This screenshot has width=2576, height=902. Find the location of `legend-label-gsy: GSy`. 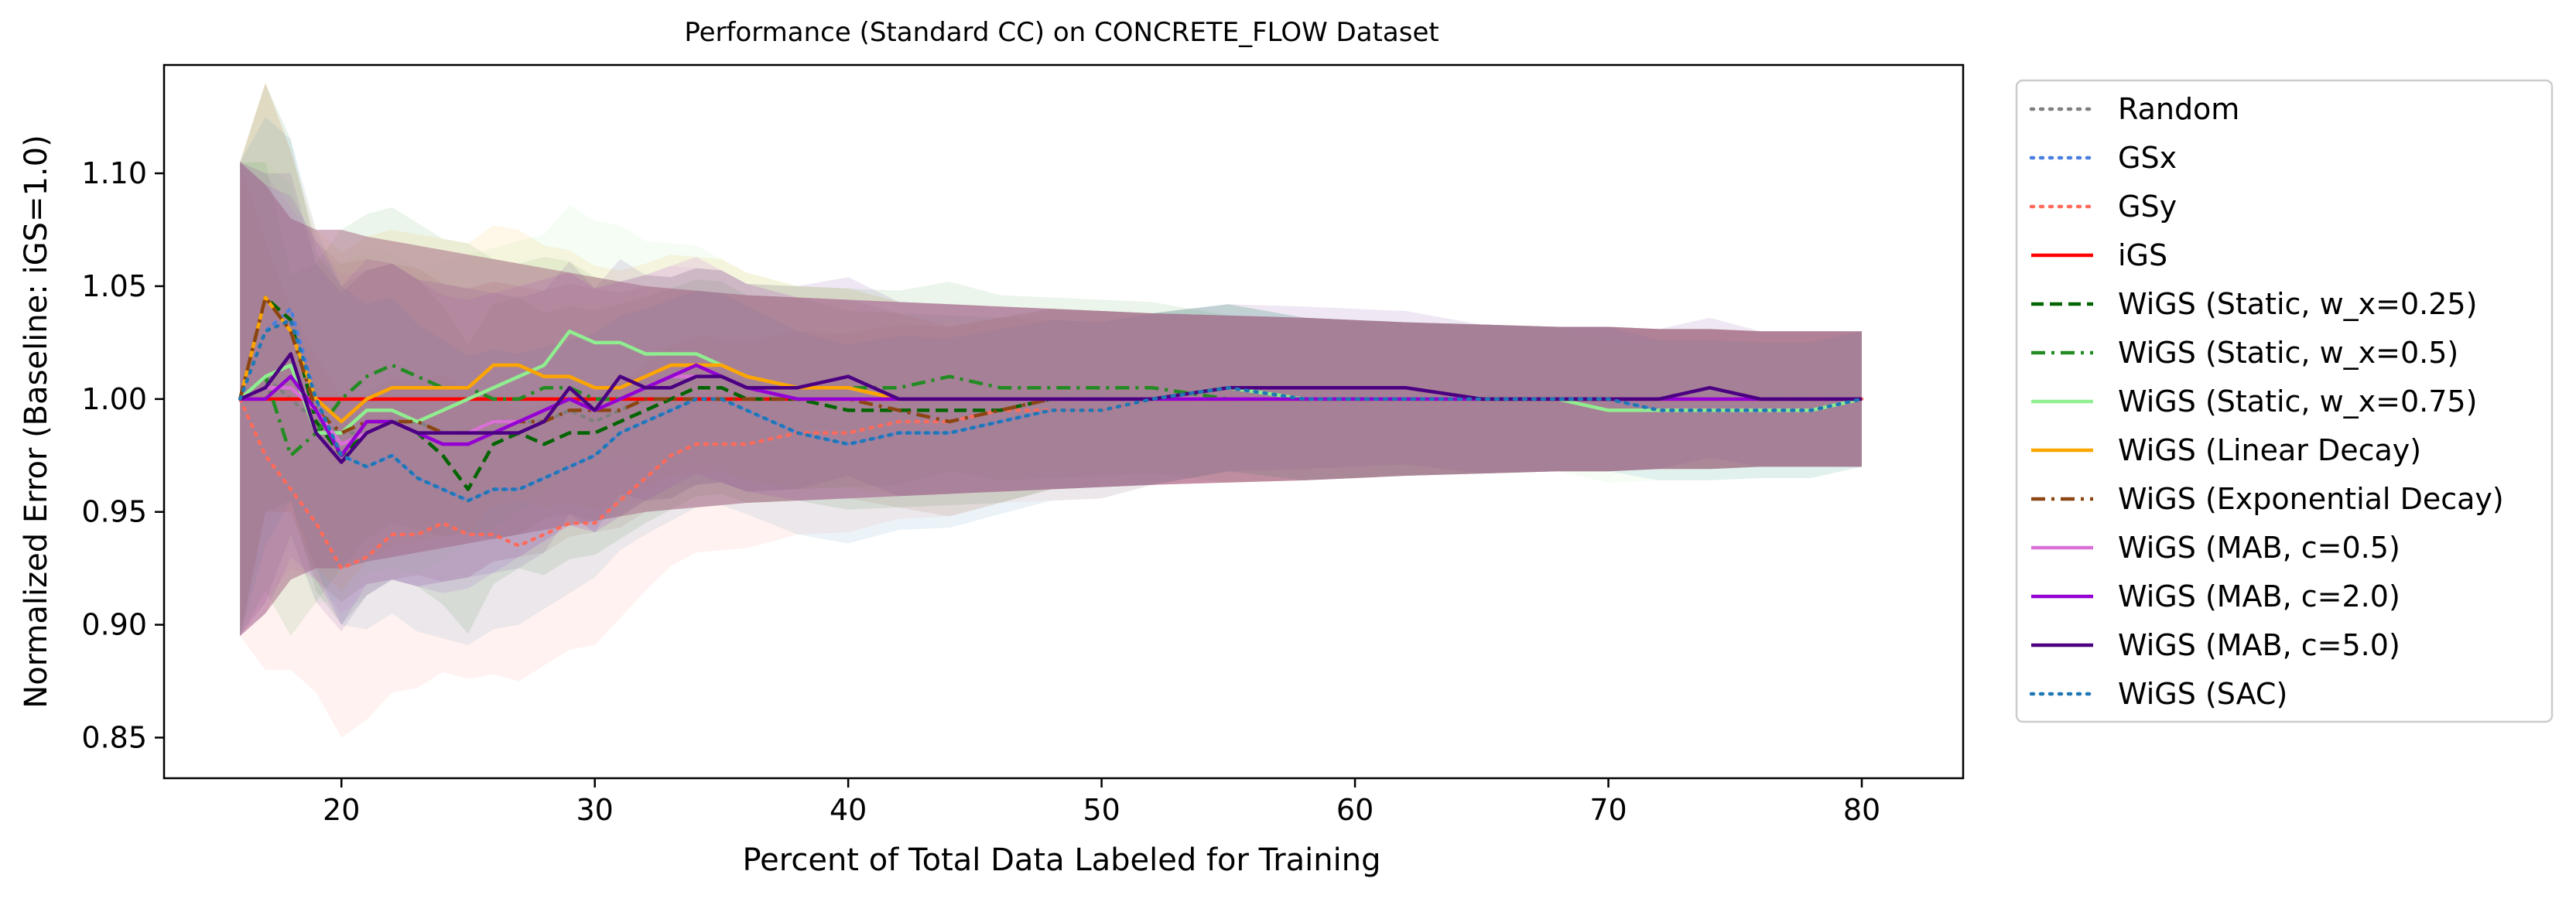

legend-label-gsy: GSy is located at coordinates (2148, 207).